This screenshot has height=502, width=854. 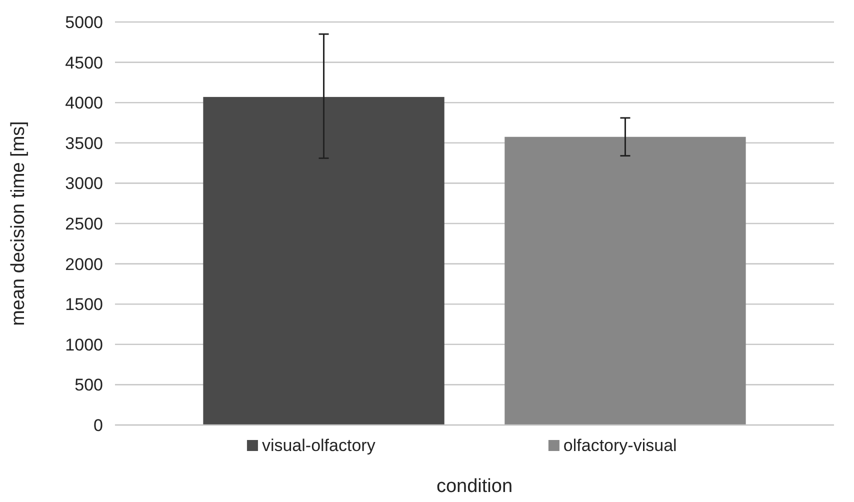 I want to click on y-tick-label: 0, so click(x=98, y=425).